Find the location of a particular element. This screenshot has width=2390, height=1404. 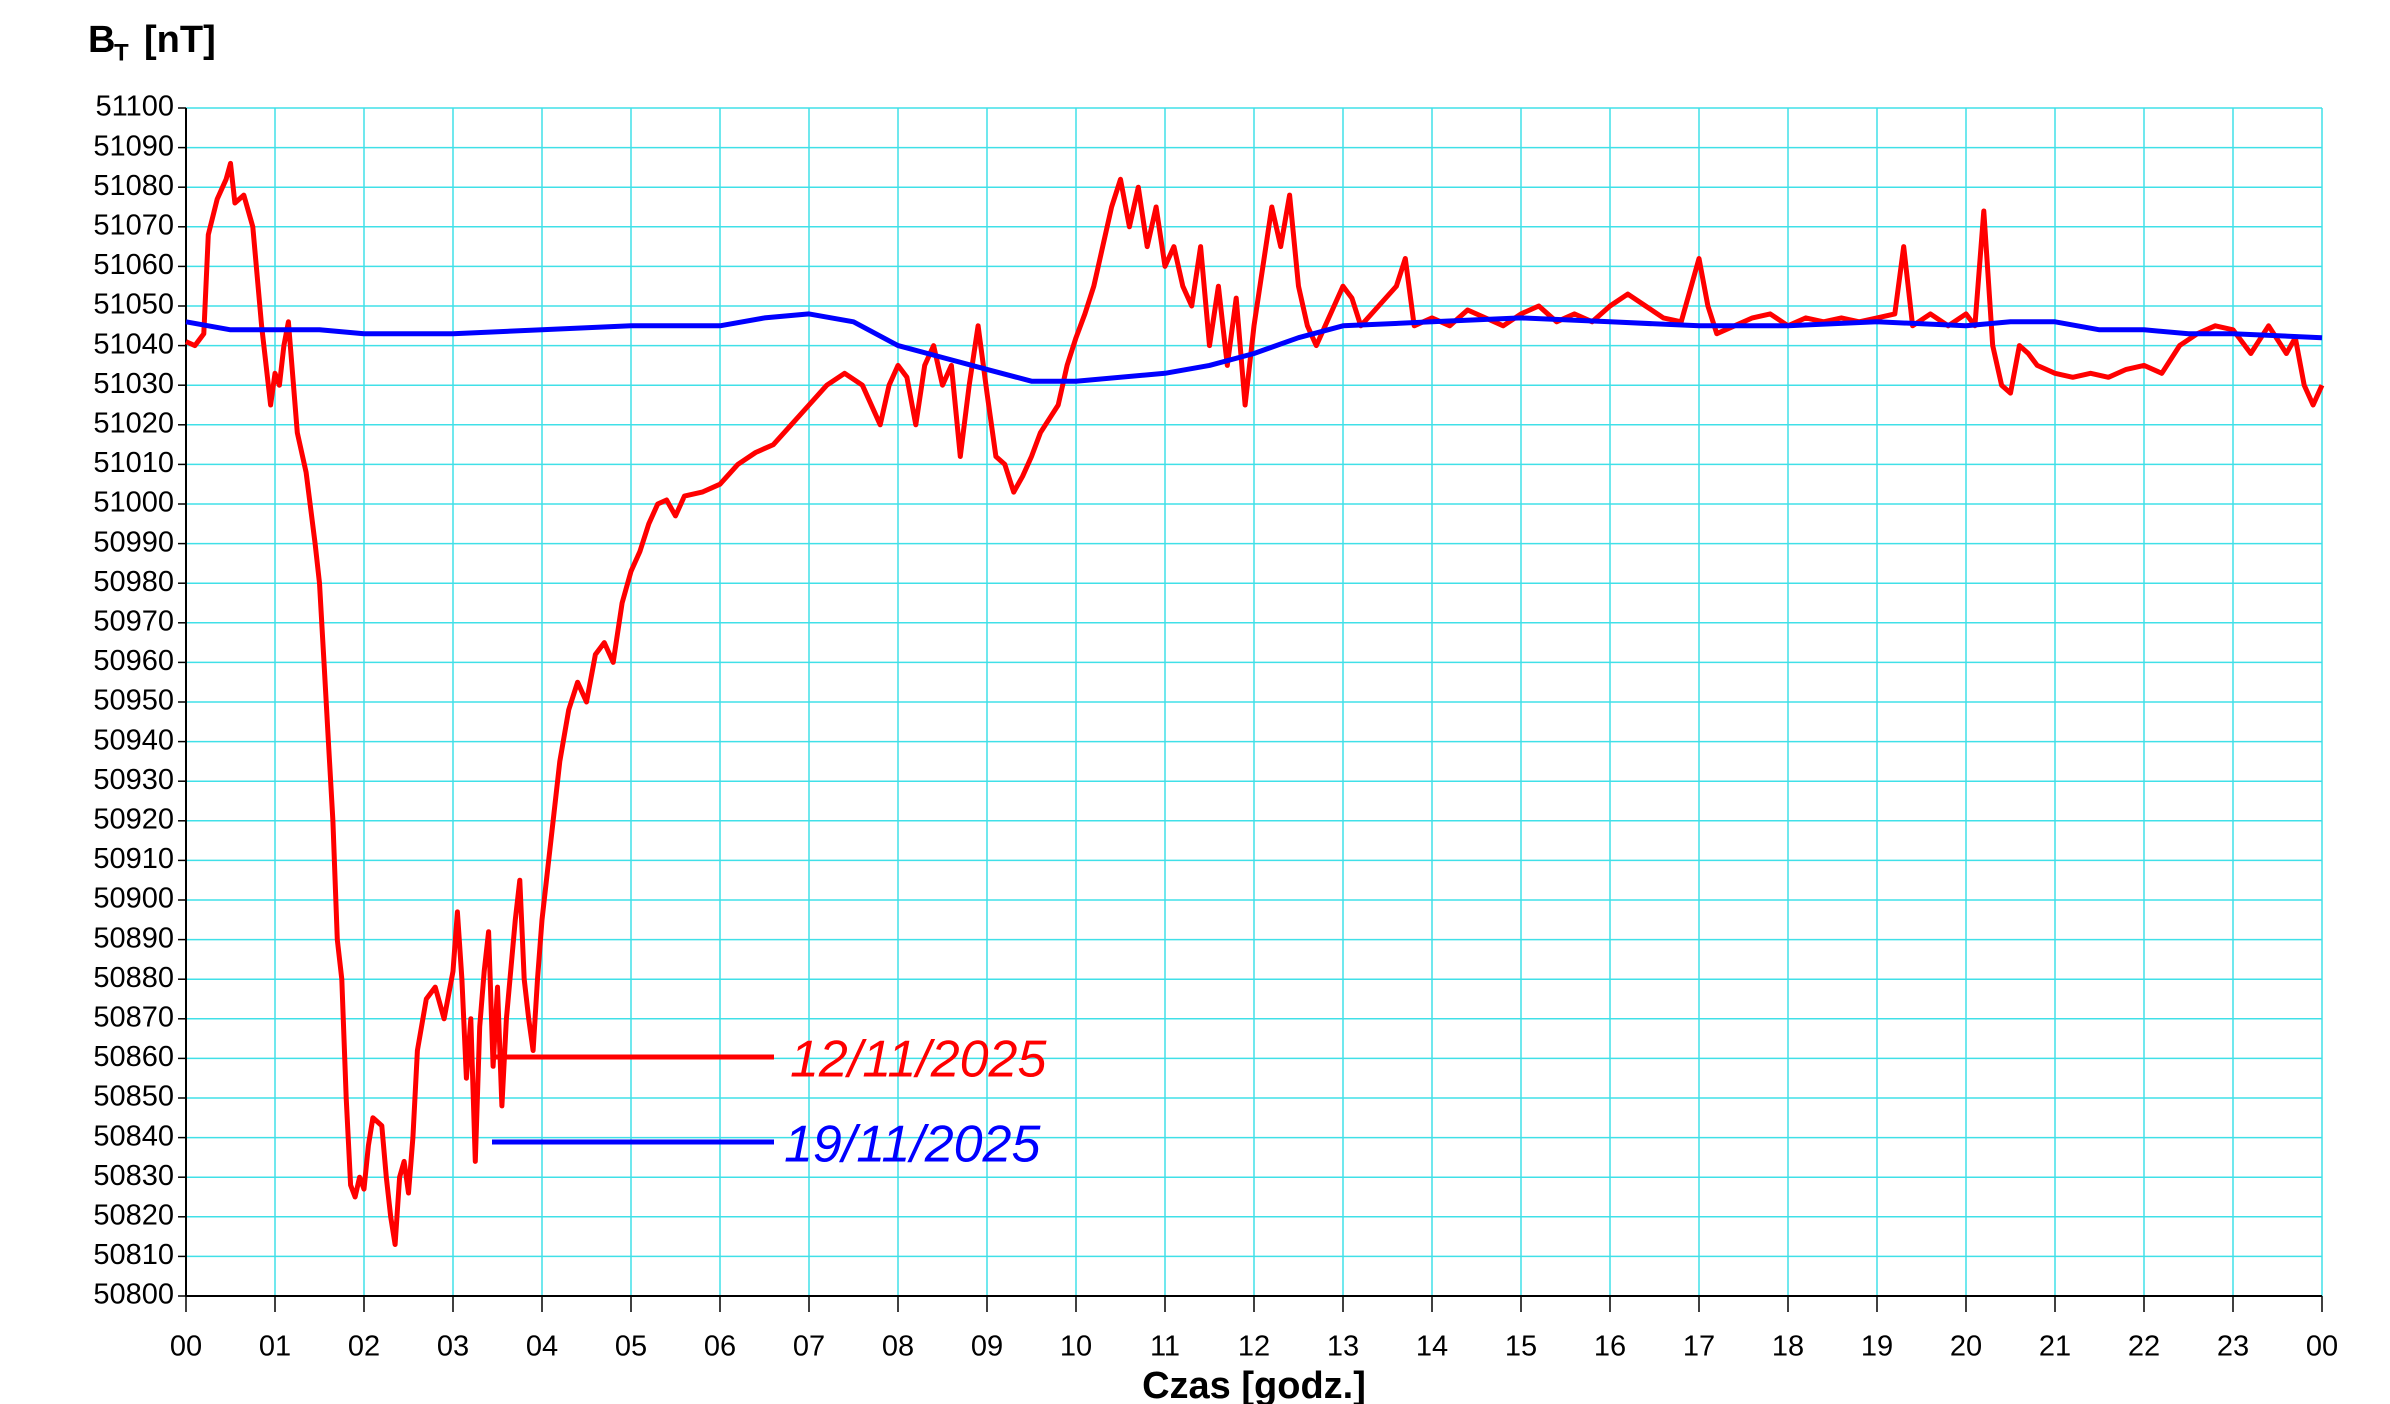

x-tick-label: 23 is located at coordinates (2233, 1347).